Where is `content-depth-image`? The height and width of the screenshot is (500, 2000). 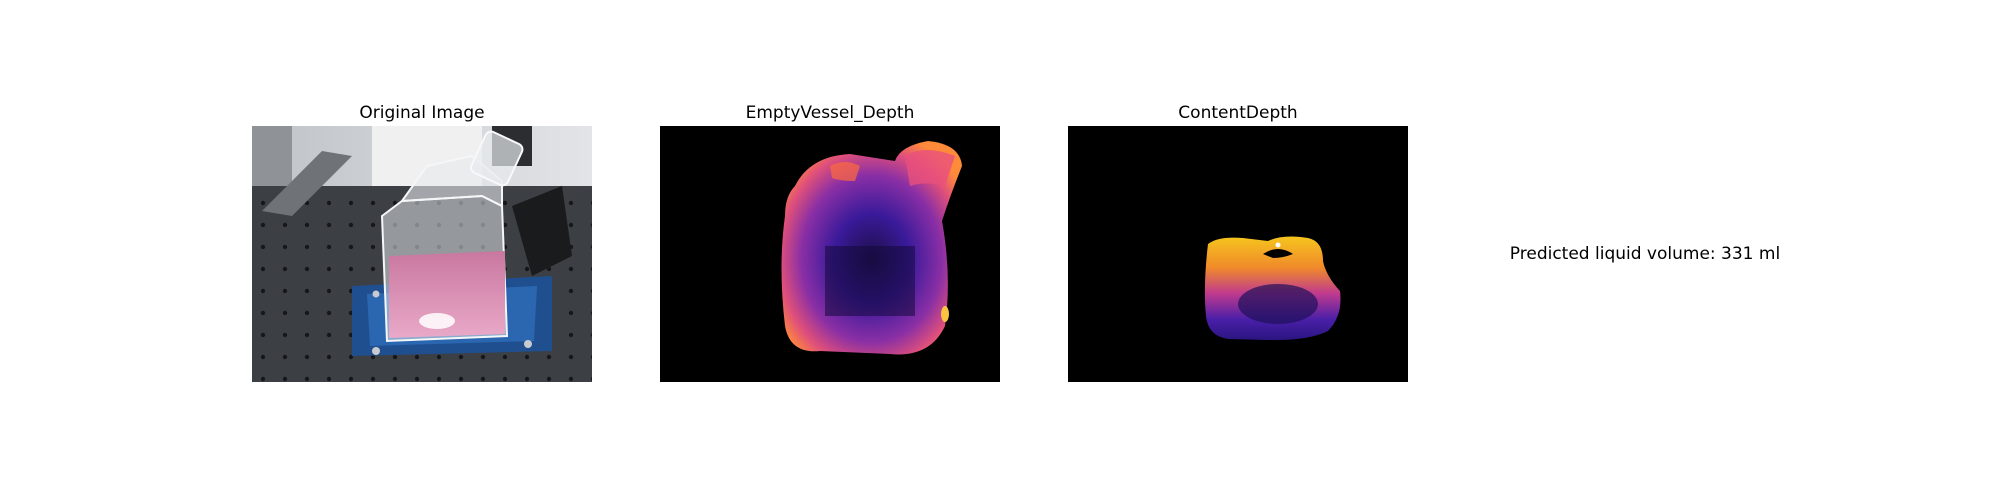
content-depth-image is located at coordinates (1238, 254).